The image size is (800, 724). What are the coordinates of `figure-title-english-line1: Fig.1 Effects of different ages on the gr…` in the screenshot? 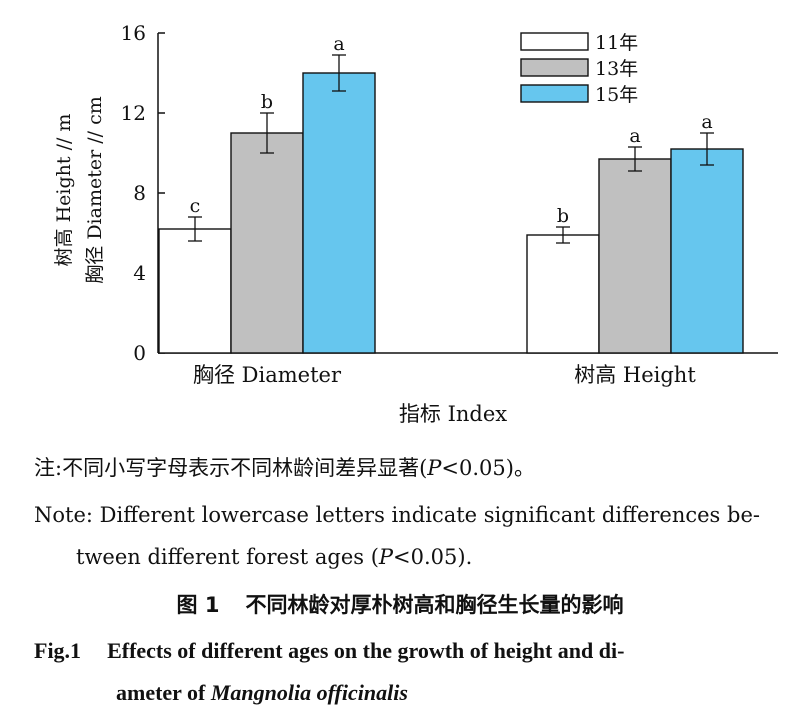 It's located at (329, 651).